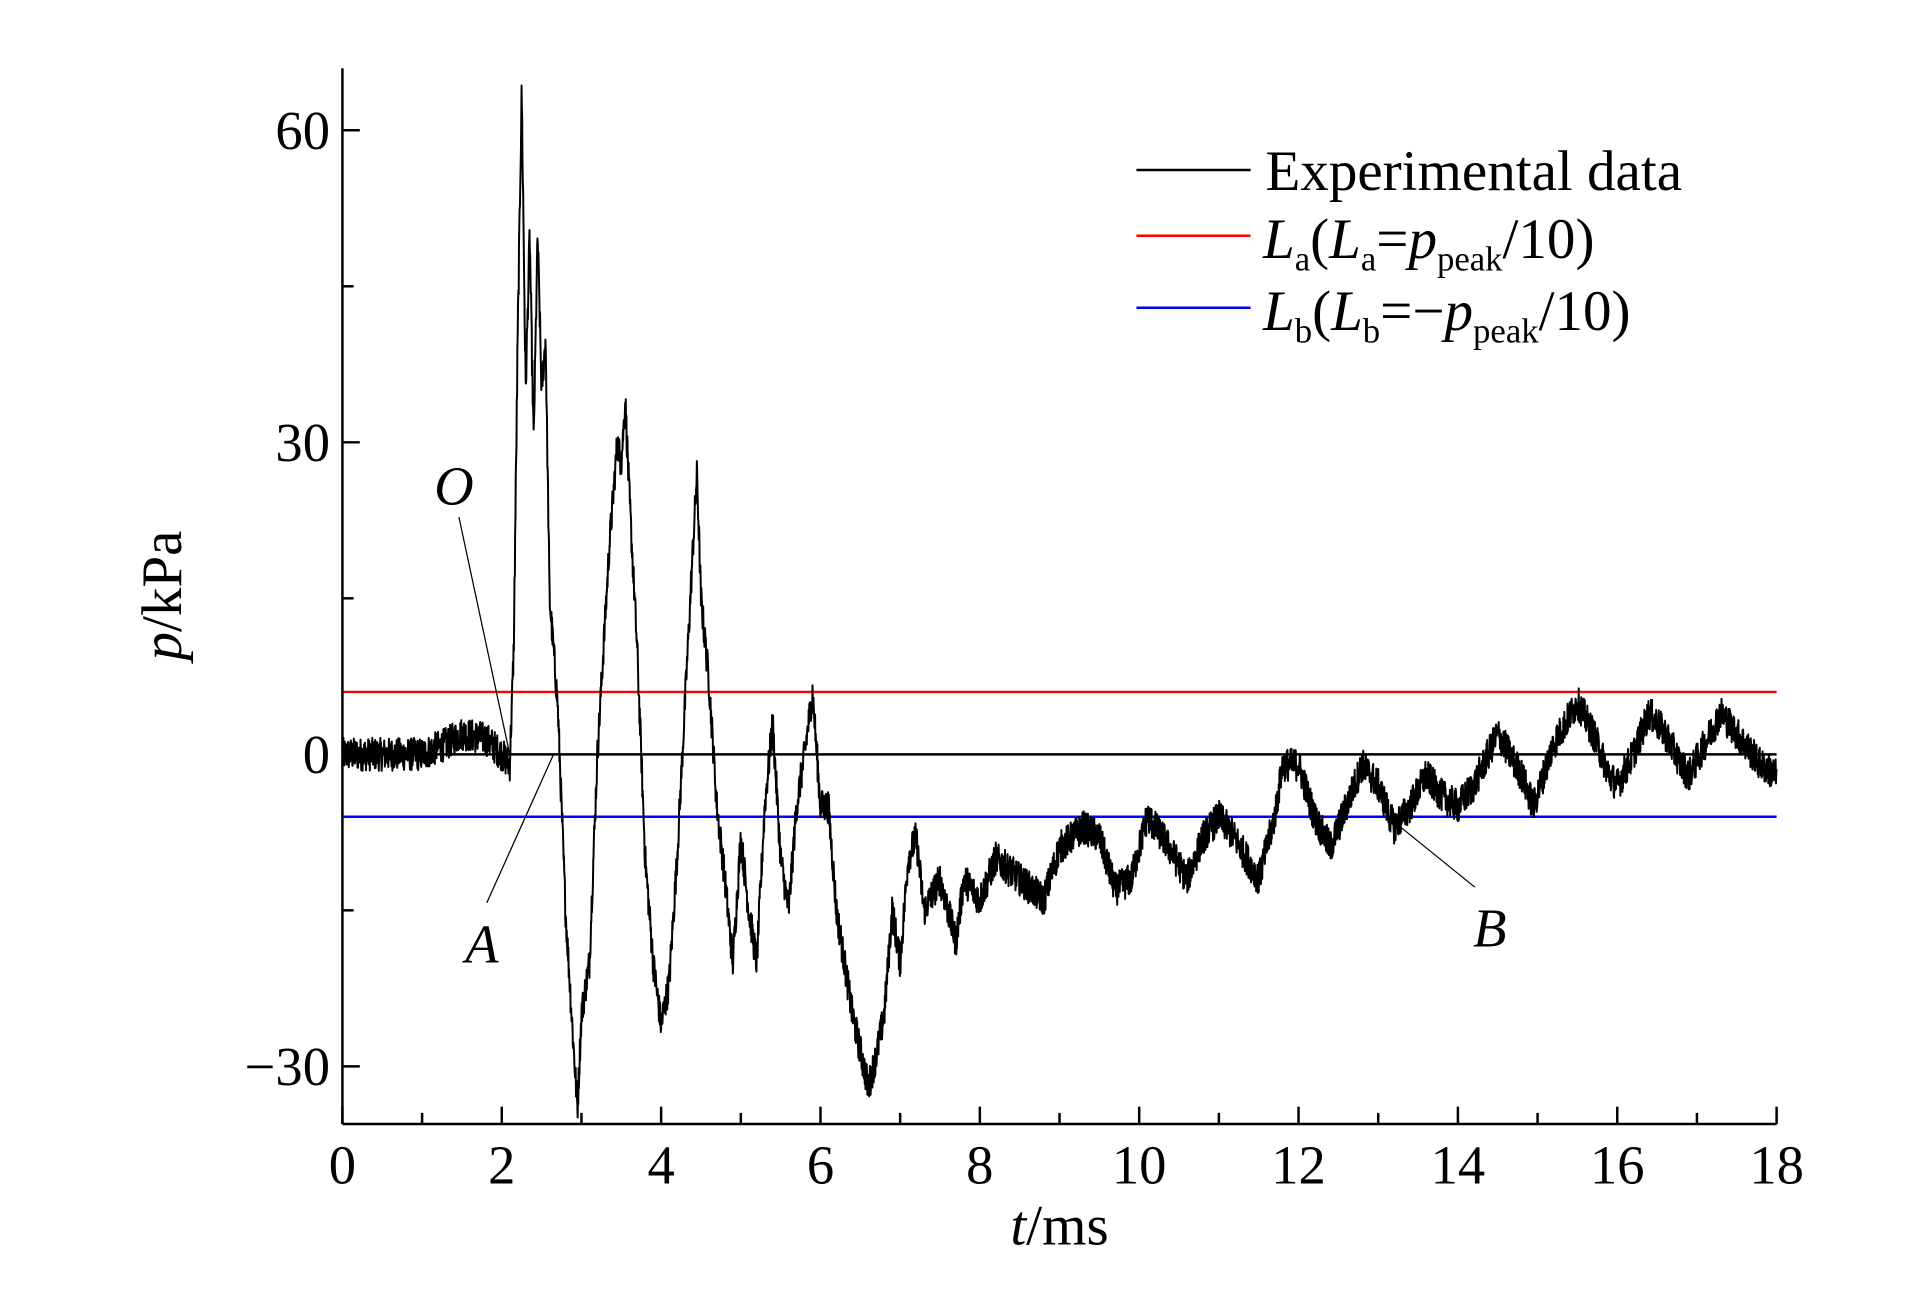 The width and height of the screenshot is (1923, 1299). Describe the element at coordinates (1617, 1165) in the screenshot. I see `x-tick-label: 16` at that location.